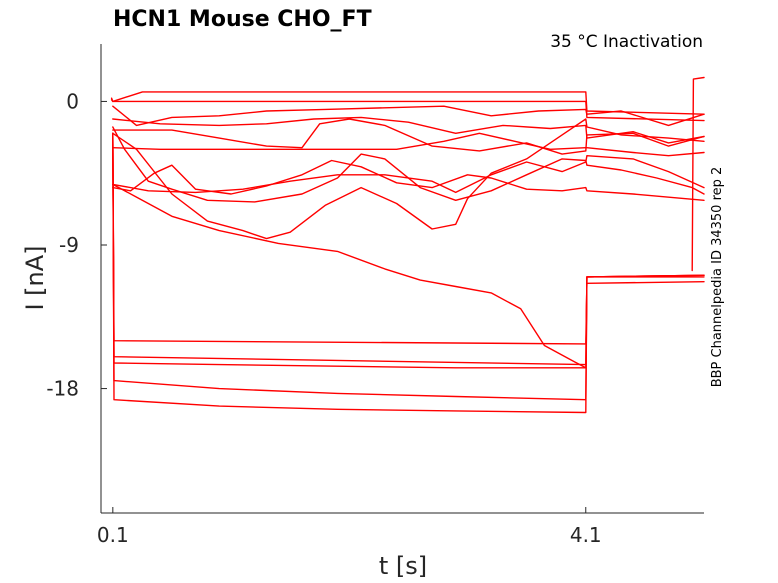 This screenshot has height=583, width=778. What do you see at coordinates (242, 19) in the screenshot?
I see `chart-title: HCN1 Mouse CHO_FT` at bounding box center [242, 19].